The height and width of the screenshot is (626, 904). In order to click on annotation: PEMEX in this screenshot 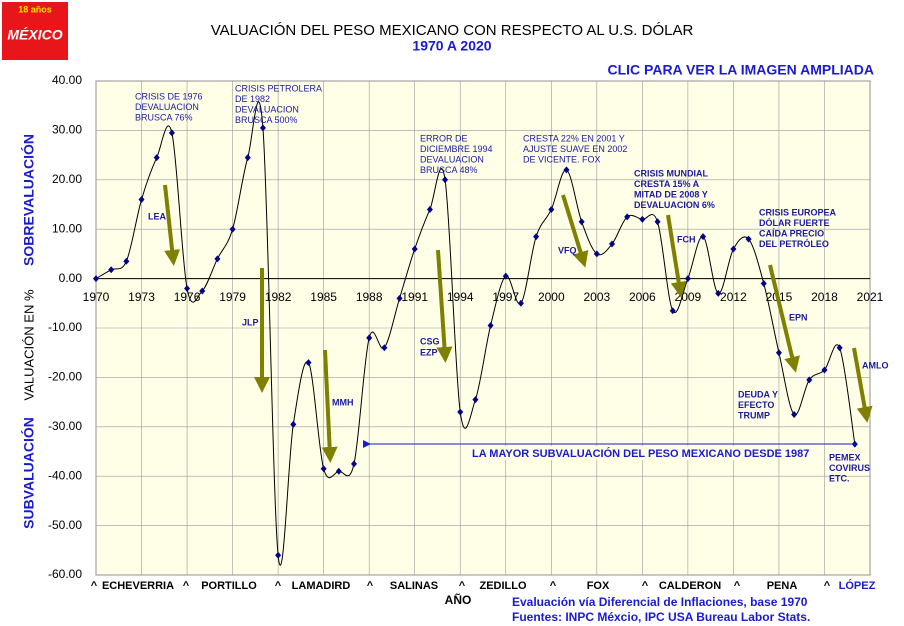, I will do `click(845, 457)`.